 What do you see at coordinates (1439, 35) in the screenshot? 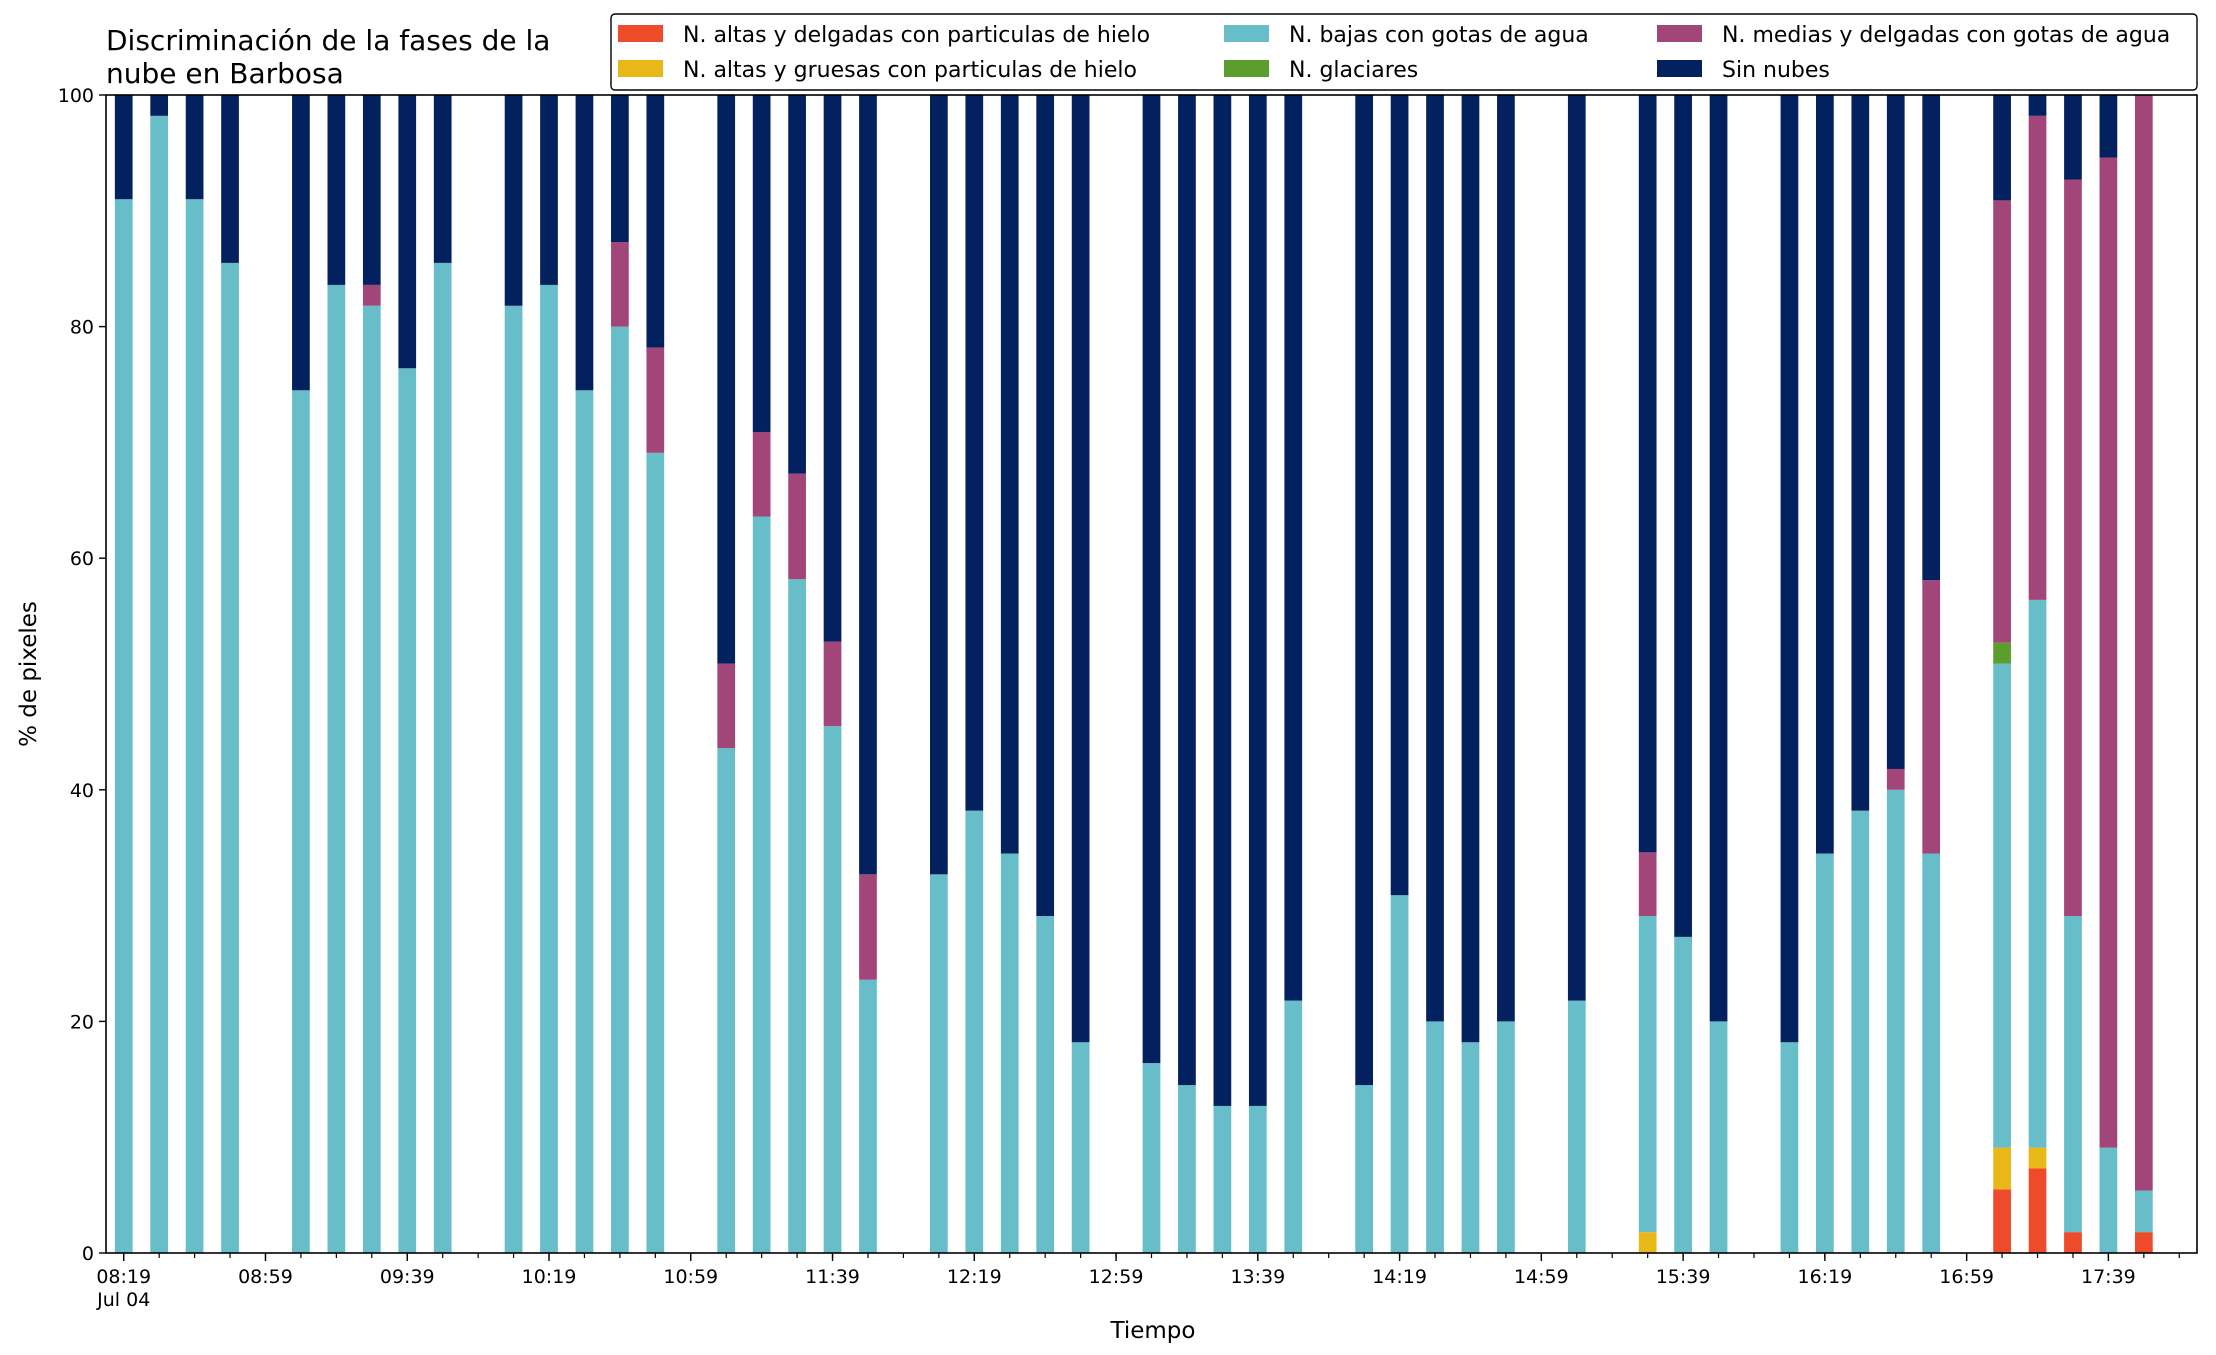
I see `legend-label-bajas: N. bajas con gotas de agua` at bounding box center [1439, 35].